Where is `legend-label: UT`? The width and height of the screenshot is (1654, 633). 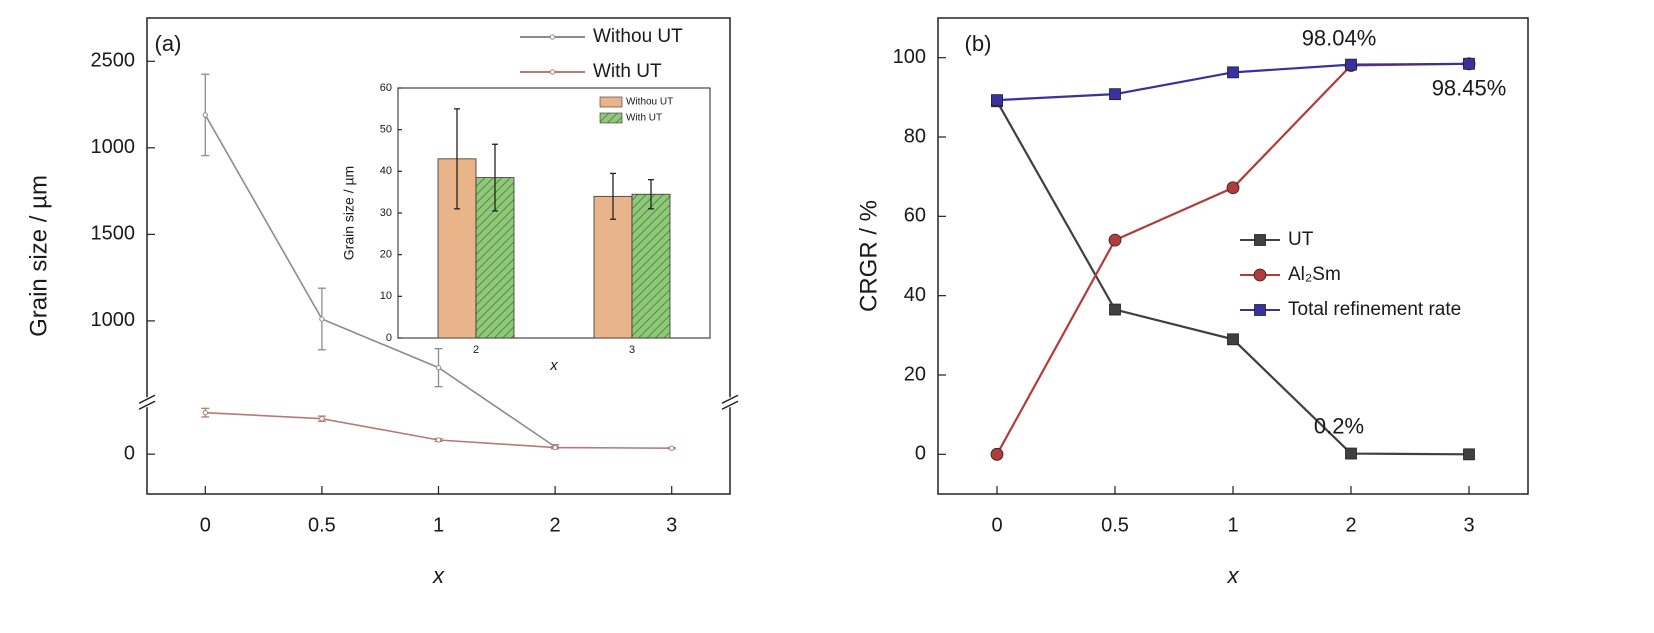 legend-label: UT is located at coordinates (1301, 239).